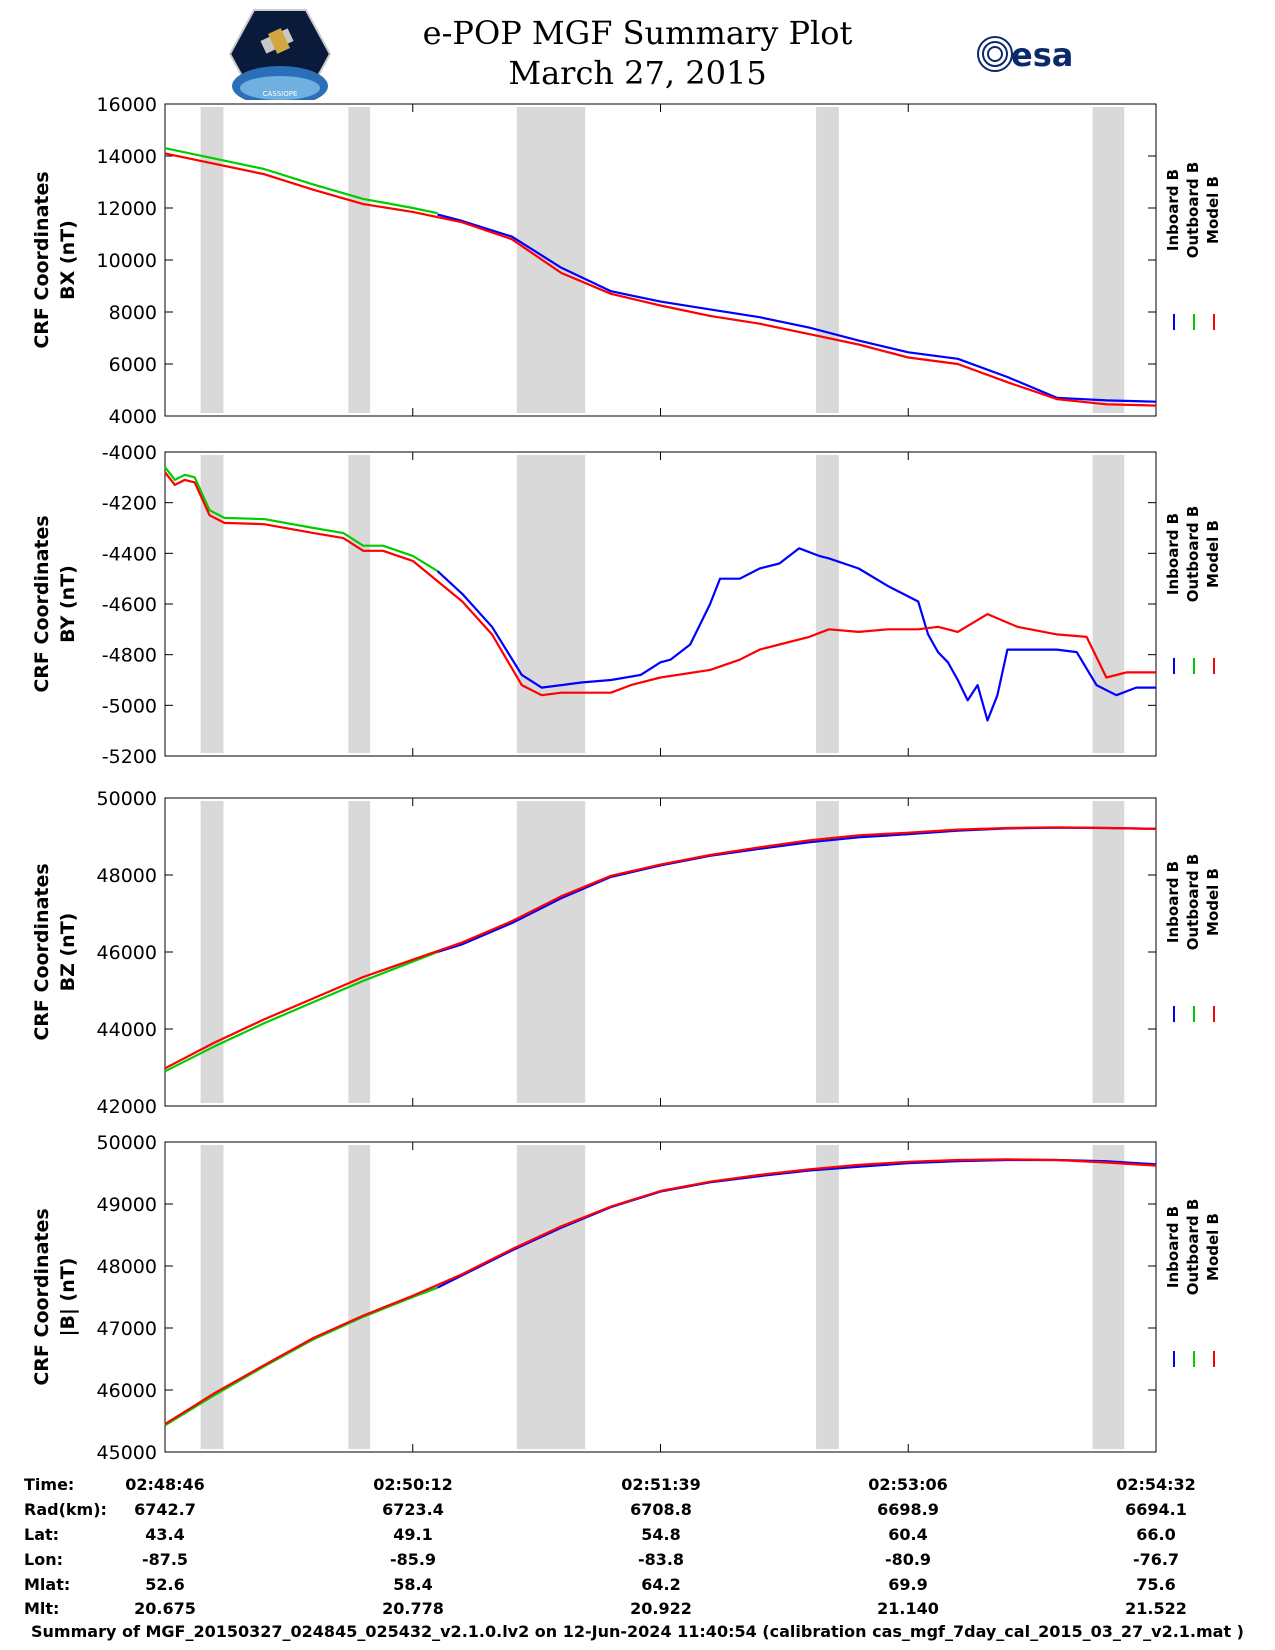  I want to click on table-row-label: Lat:, so click(41, 1534).